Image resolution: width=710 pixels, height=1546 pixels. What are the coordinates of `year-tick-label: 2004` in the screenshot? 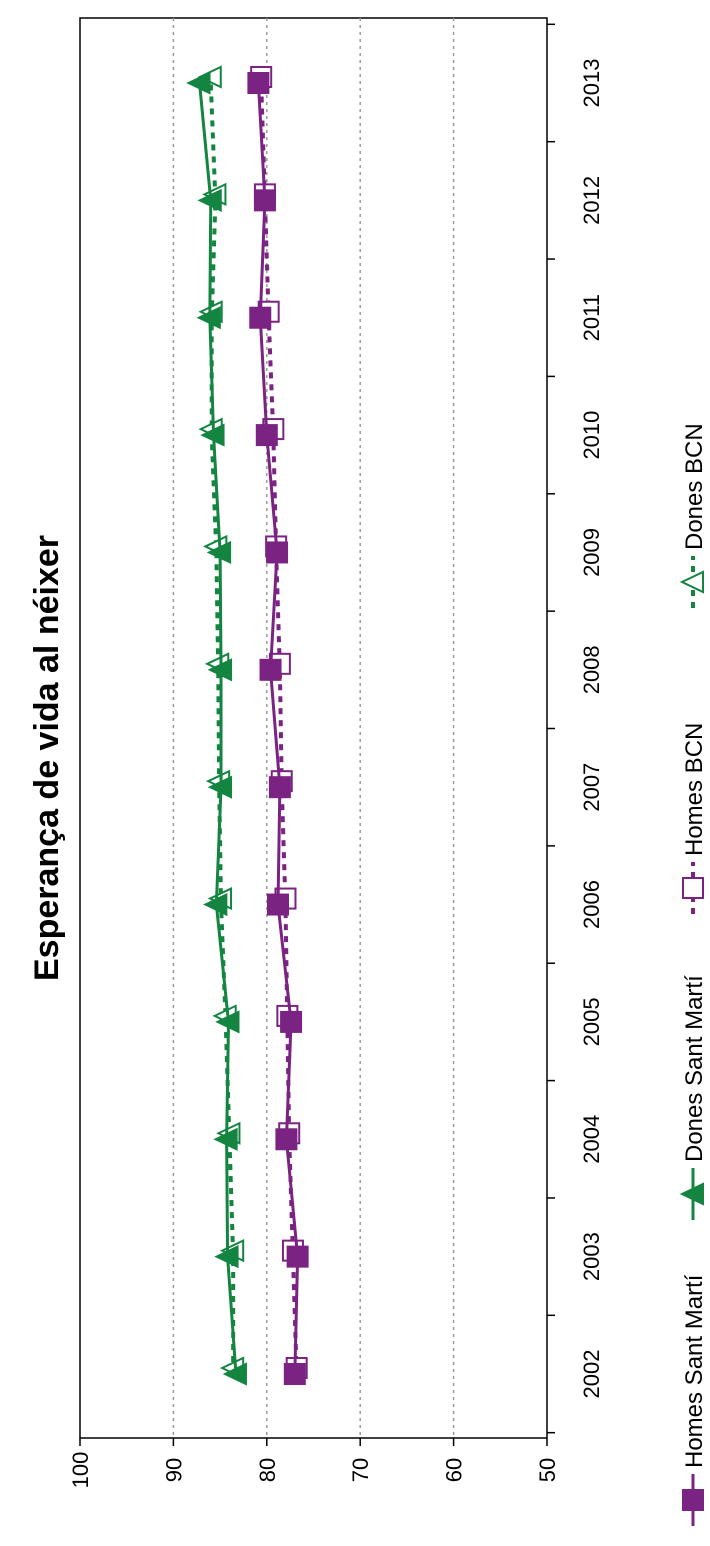 It's located at (591, 1139).